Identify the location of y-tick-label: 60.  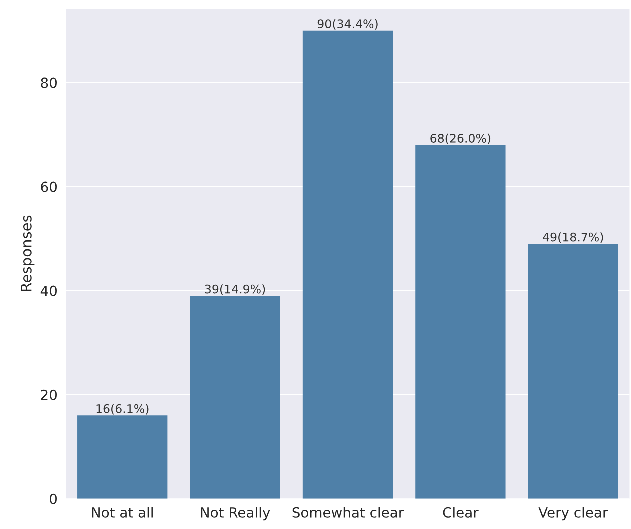
(49, 187).